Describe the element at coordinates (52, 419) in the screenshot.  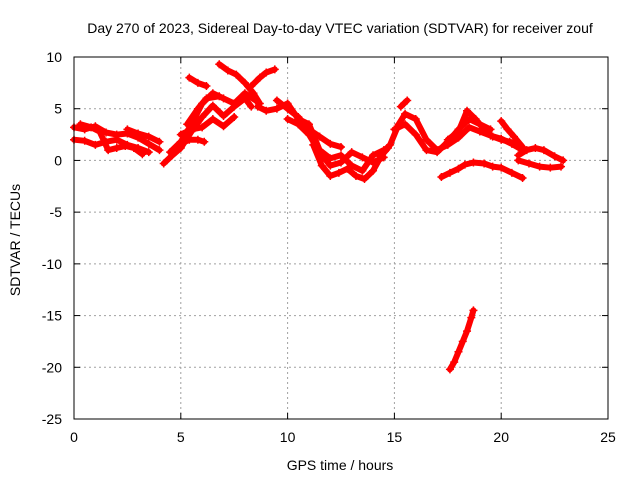
I see `y-tick-label: -25` at that location.